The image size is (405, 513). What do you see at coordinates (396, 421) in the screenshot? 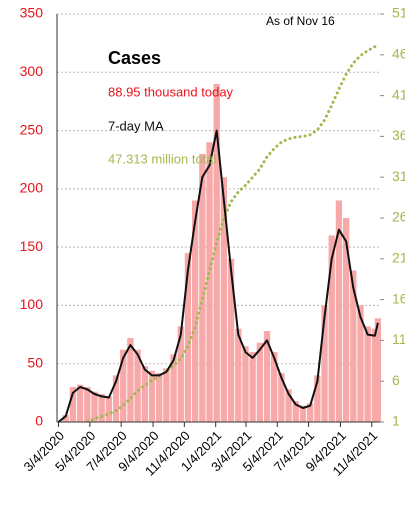
I see `y2-tick-label: 1` at bounding box center [396, 421].